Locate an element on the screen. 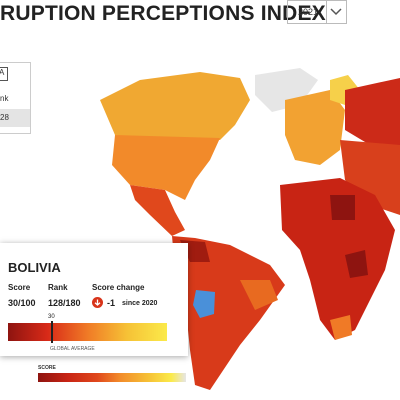  rank-value: 128/180 is located at coordinates (64, 303).